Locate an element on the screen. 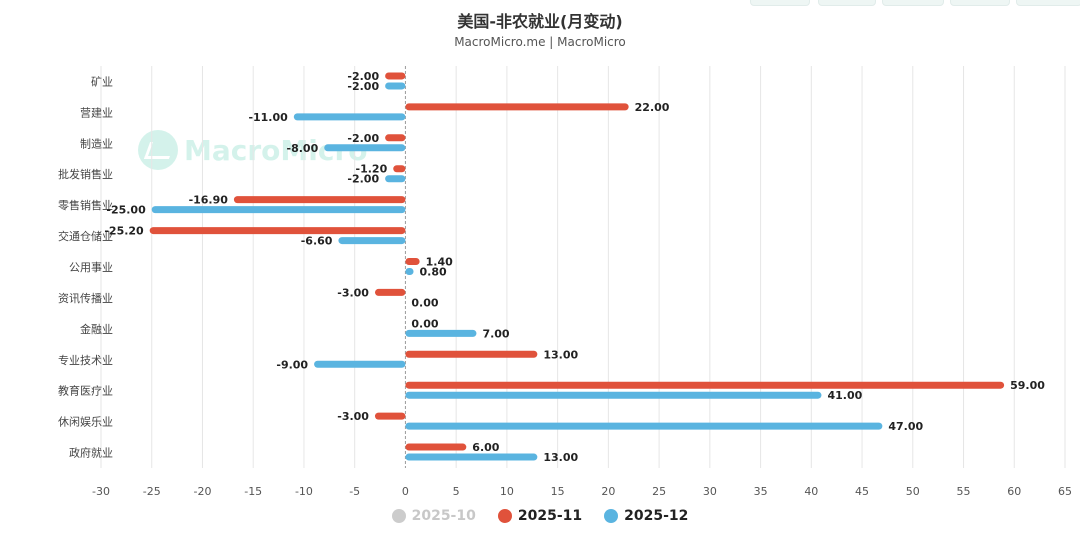 Image resolution: width=1080 pixels, height=535 pixels. data-label: -1.20 is located at coordinates (372, 169).